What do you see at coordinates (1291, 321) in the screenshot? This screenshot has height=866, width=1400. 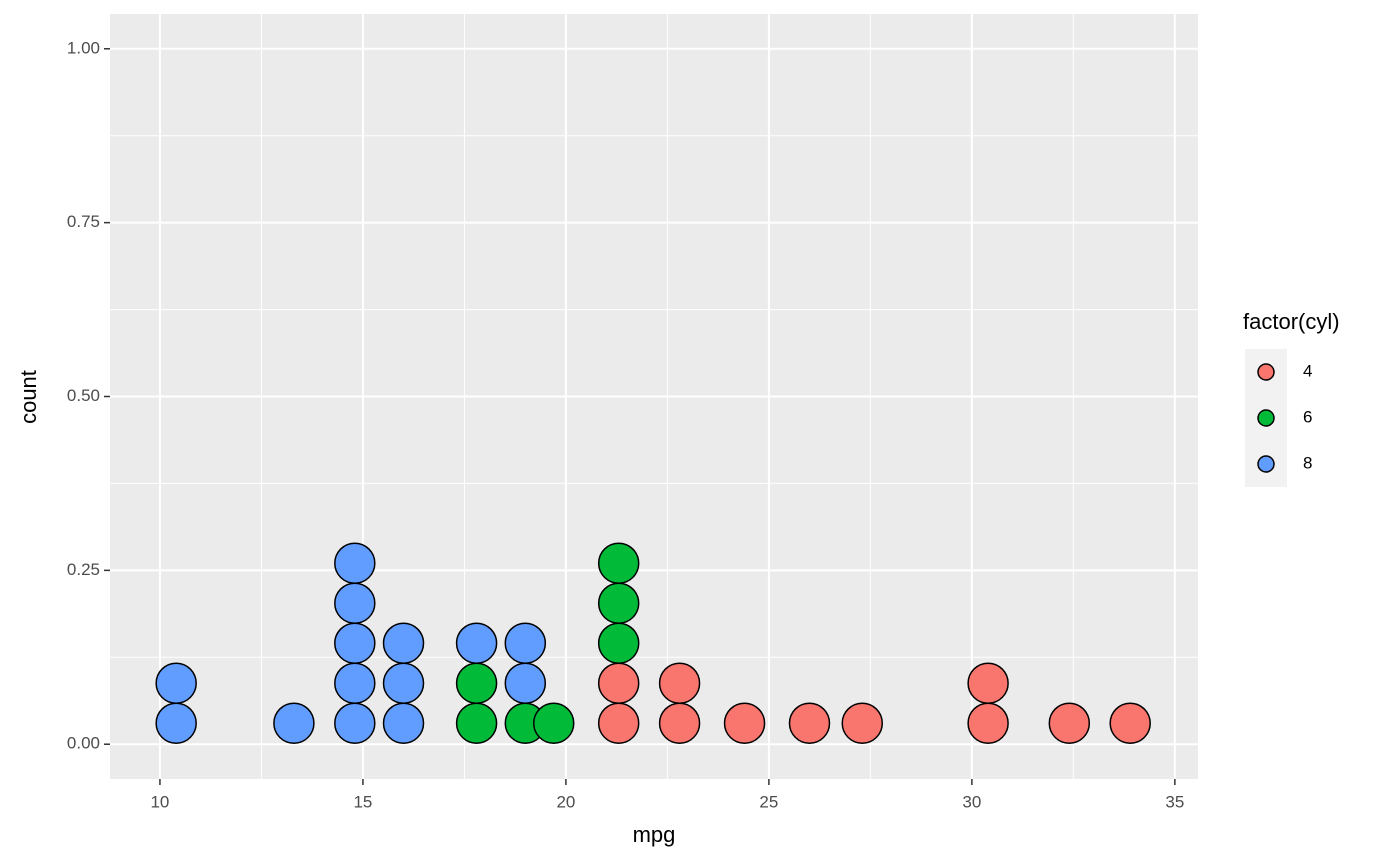 I see `legend-title: factor(cyl)` at bounding box center [1291, 321].